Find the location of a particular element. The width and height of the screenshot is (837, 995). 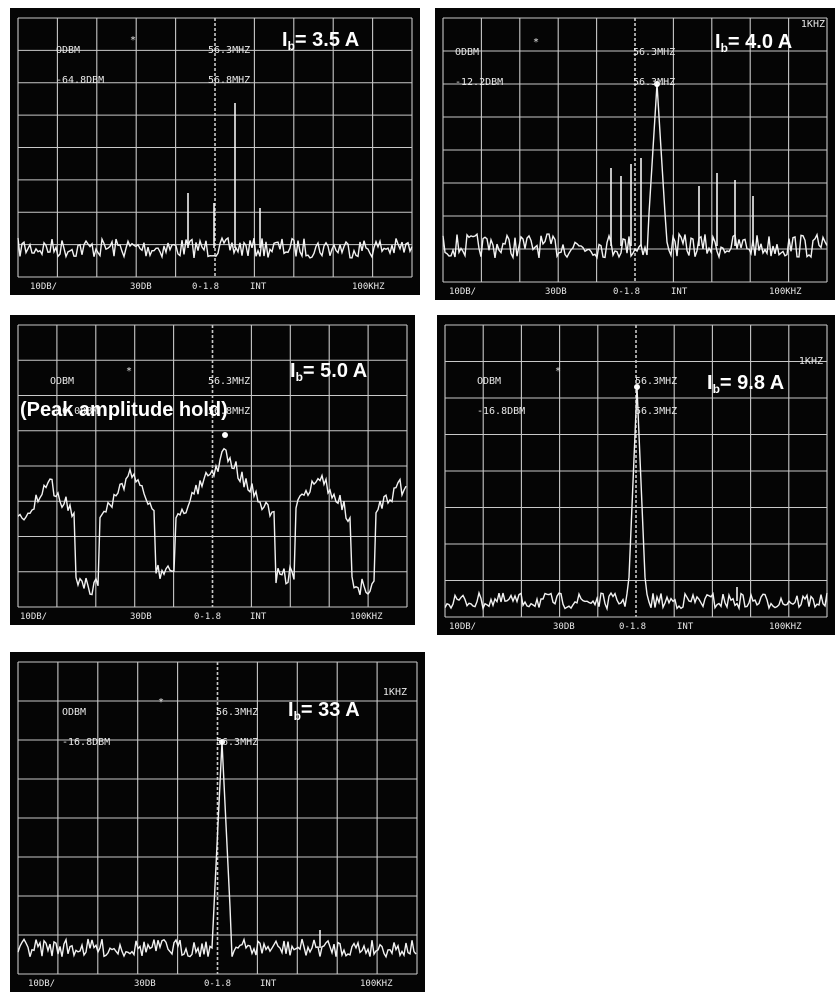

reference-level-readout: ODBM -16.0DBM is located at coordinates (74, 397).